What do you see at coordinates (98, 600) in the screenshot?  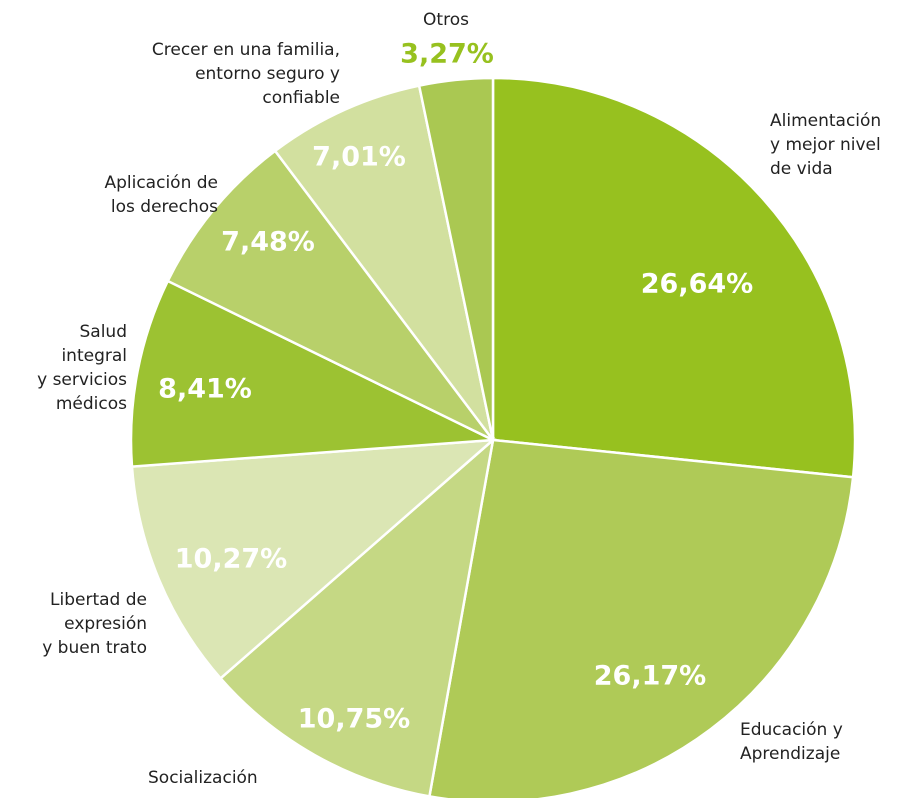 I see `category-line: Libertad de` at bounding box center [98, 600].